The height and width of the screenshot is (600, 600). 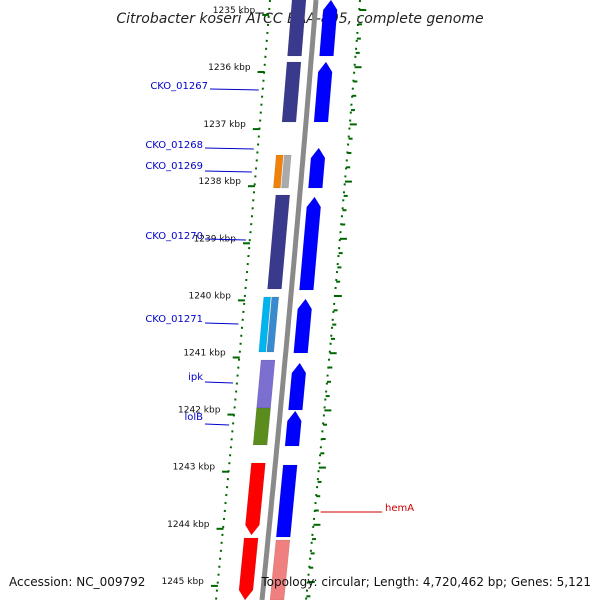 I want to click on kbp-tick-label: 1238 kbp, so click(x=220, y=182).